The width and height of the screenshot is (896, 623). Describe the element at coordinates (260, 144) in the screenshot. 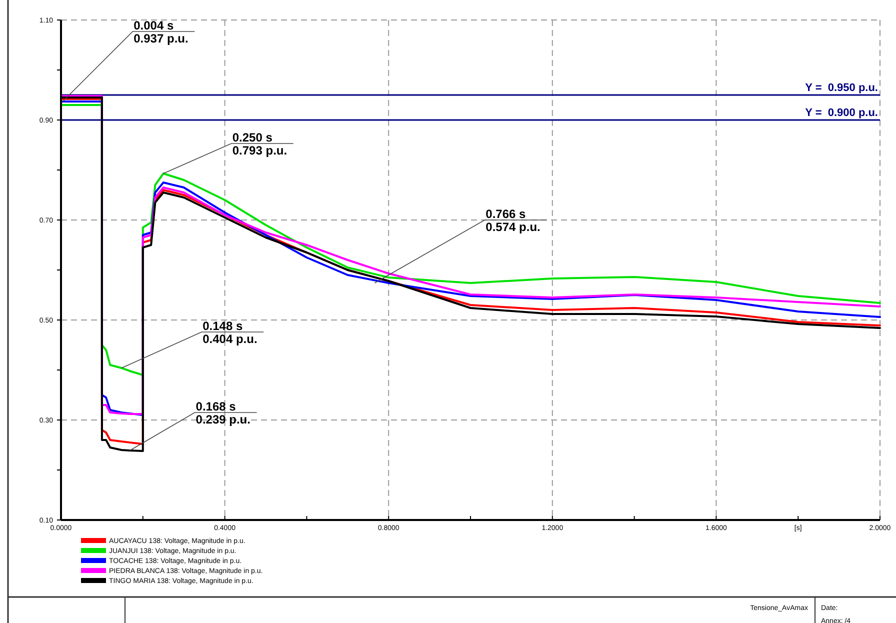

I see `annotation: 0.250 s 0.793 p.u.` at that location.